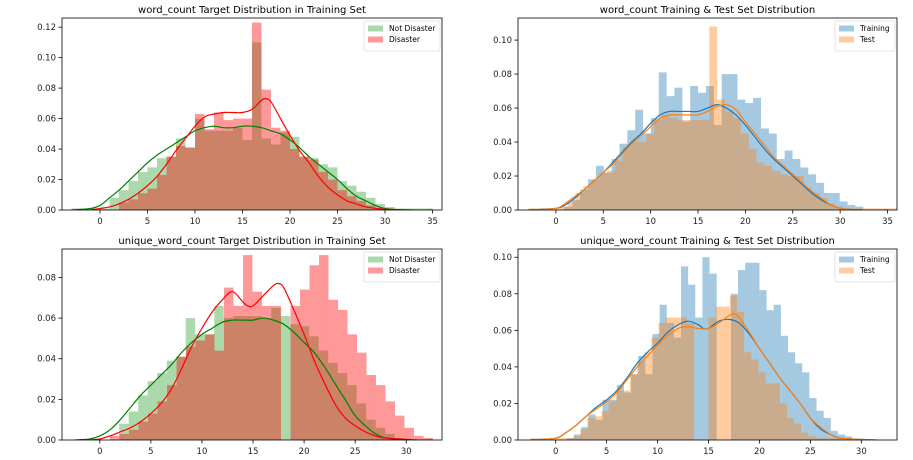 This screenshot has height=460, width=913. I want to click on legend-label: Not Disaster, so click(412, 28).